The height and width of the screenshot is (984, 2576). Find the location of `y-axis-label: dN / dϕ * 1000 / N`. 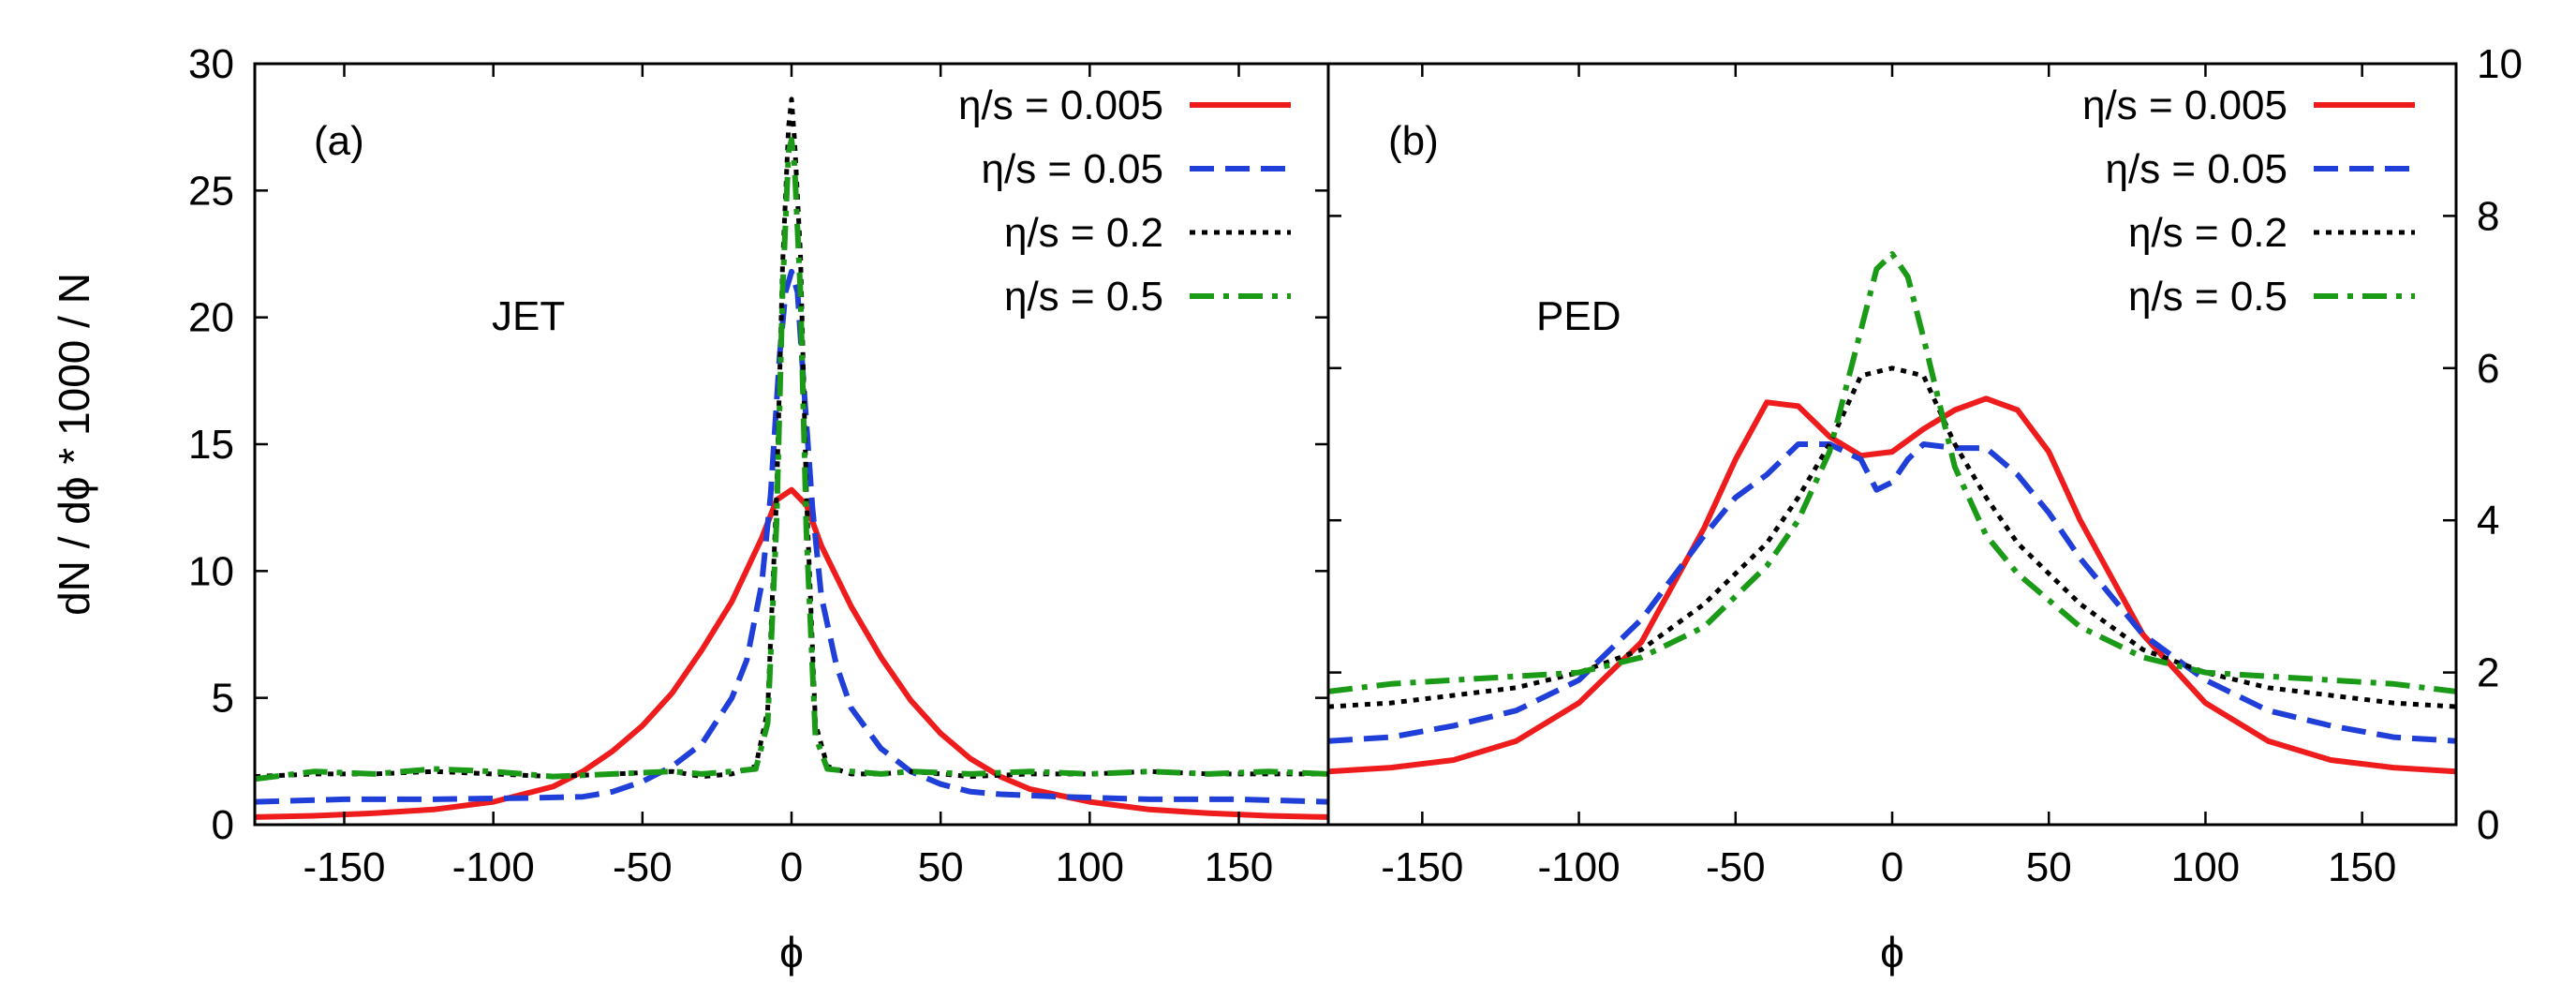

y-axis-label: dN / dϕ * 1000 / N is located at coordinates (74, 444).